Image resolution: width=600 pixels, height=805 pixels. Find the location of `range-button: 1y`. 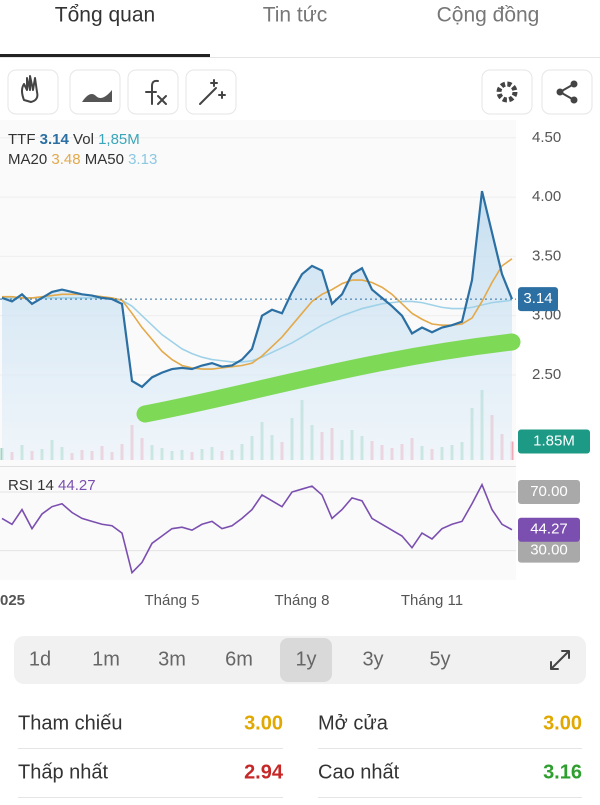

range-button: 1y is located at coordinates (305, 659).